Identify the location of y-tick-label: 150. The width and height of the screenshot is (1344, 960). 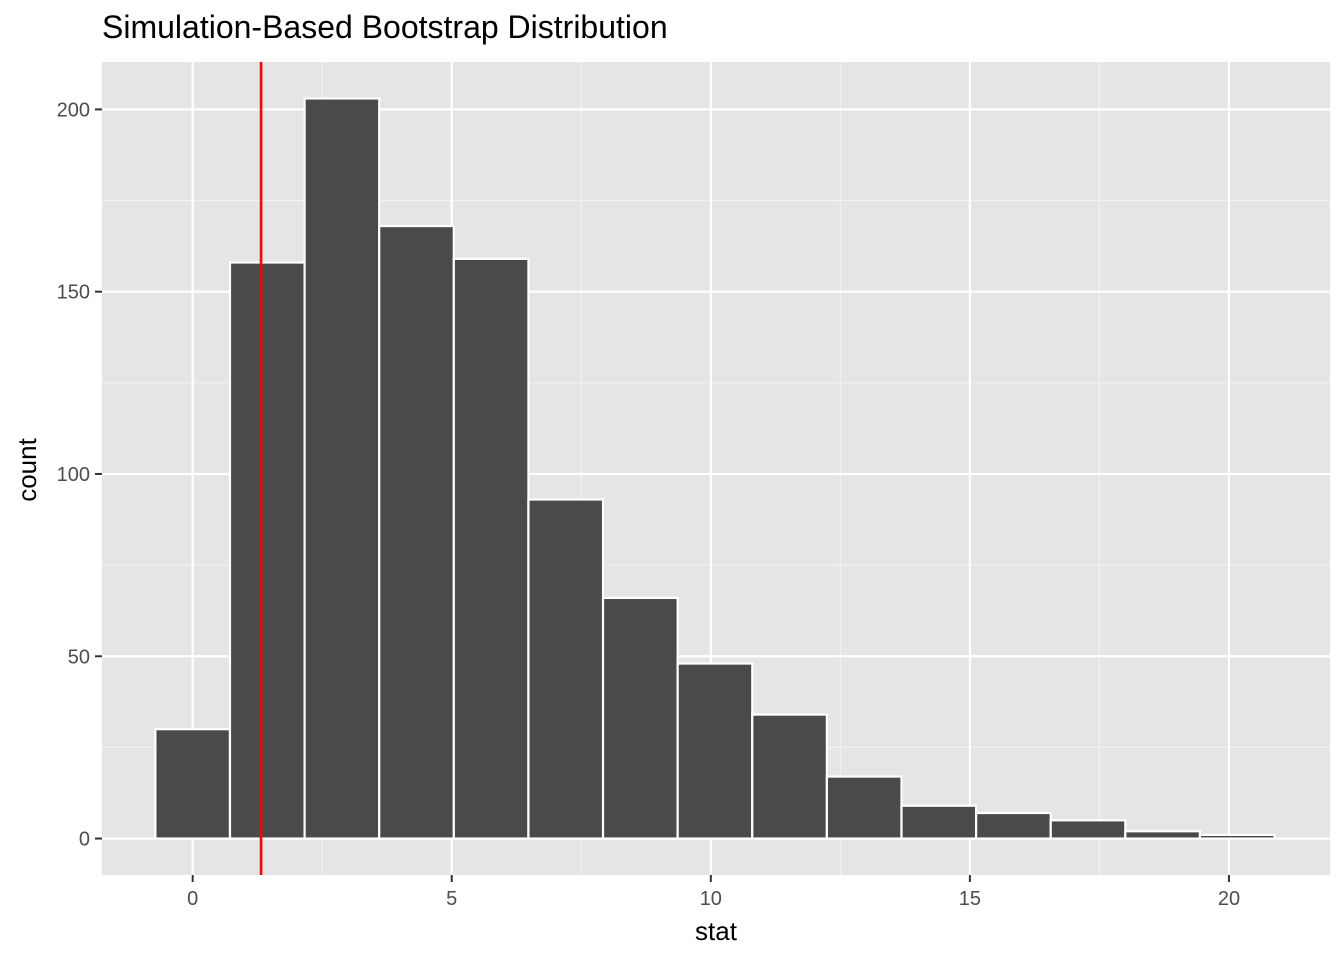
(73, 293).